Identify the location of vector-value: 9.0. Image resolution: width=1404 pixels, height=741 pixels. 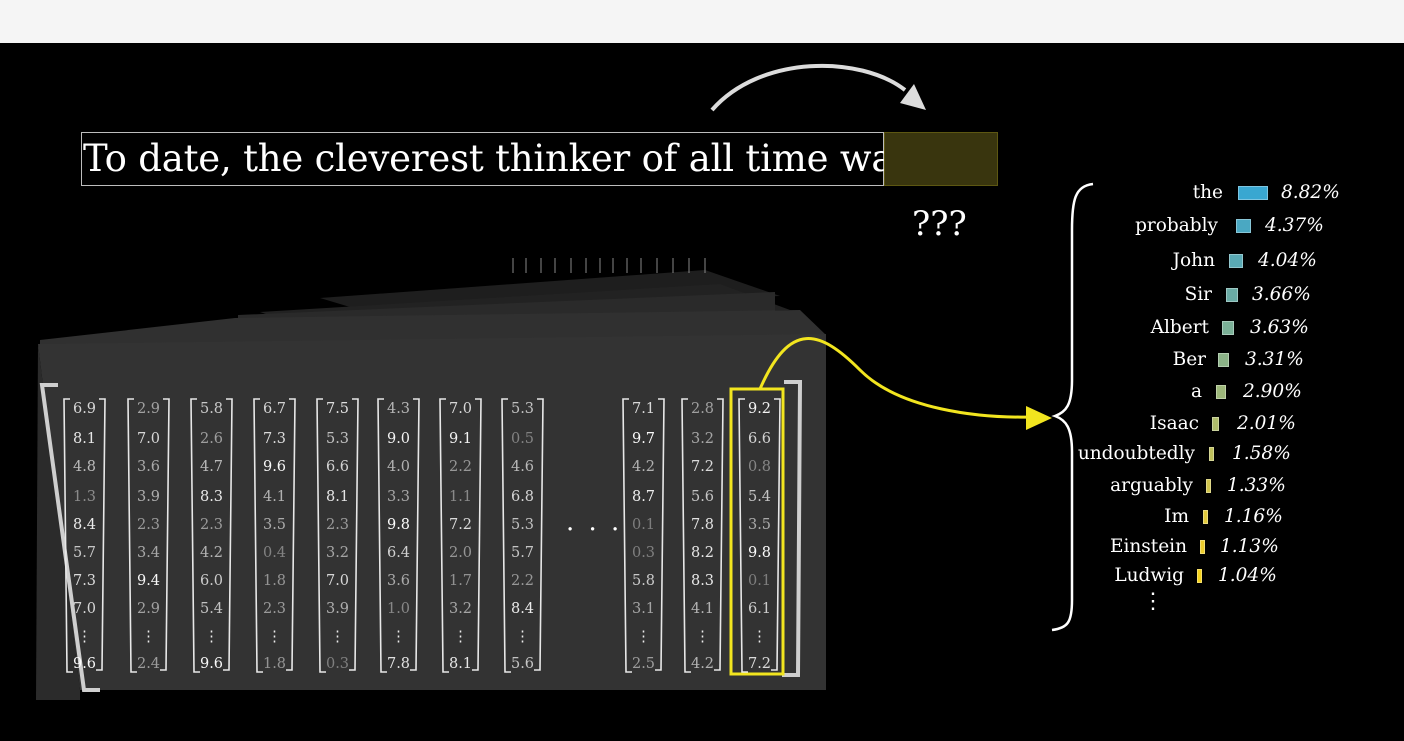
(398, 439).